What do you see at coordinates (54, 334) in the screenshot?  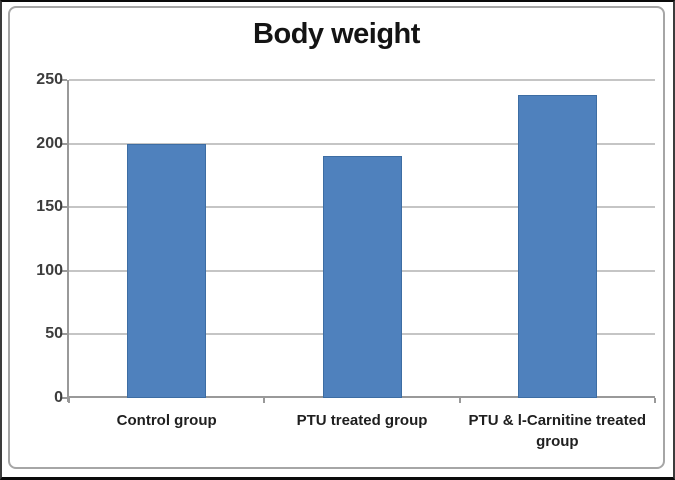 I see `y-tick-label: 50` at bounding box center [54, 334].